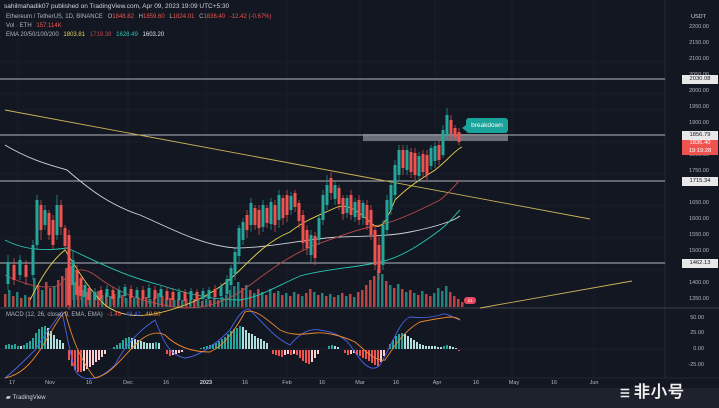 Image resolution: width=719 pixels, height=408 pixels. I want to click on ascending-trendline, so click(556, 294).